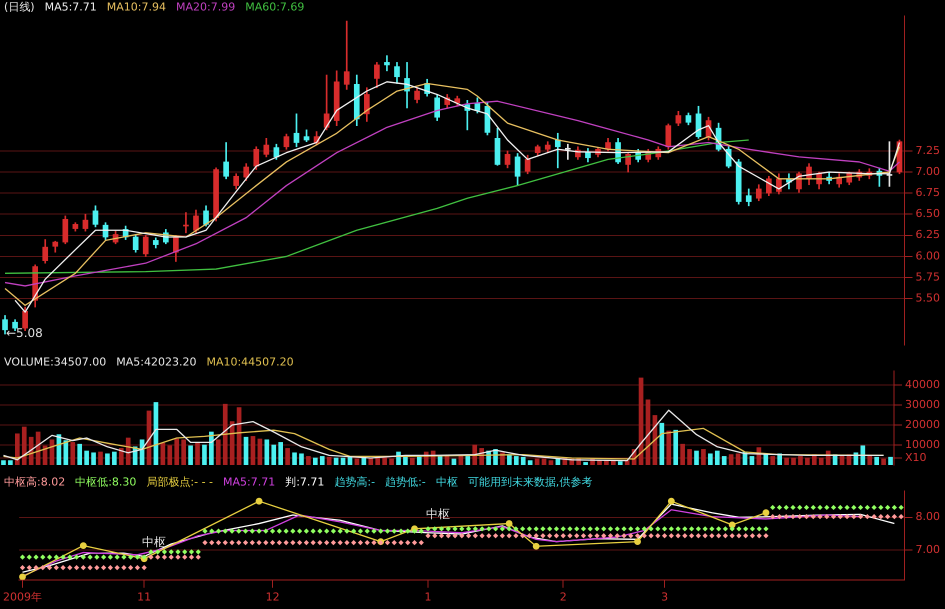 Image resolution: width=945 pixels, height=609 pixels. Describe the element at coordinates (304, 481) in the screenshot. I see `text: 判:7.71` at that location.